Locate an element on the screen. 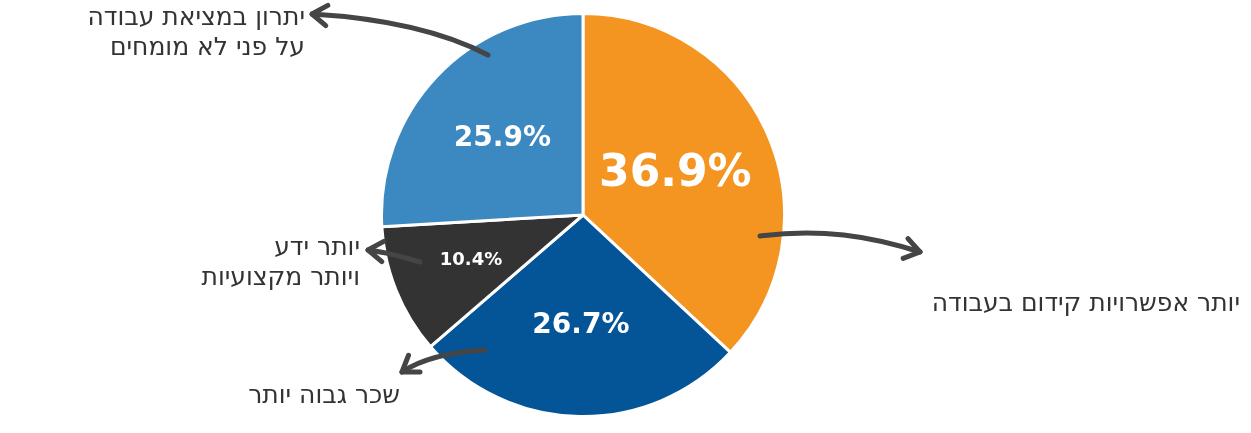  slice-label: שכר גבוה יותר is located at coordinates (324, 395).